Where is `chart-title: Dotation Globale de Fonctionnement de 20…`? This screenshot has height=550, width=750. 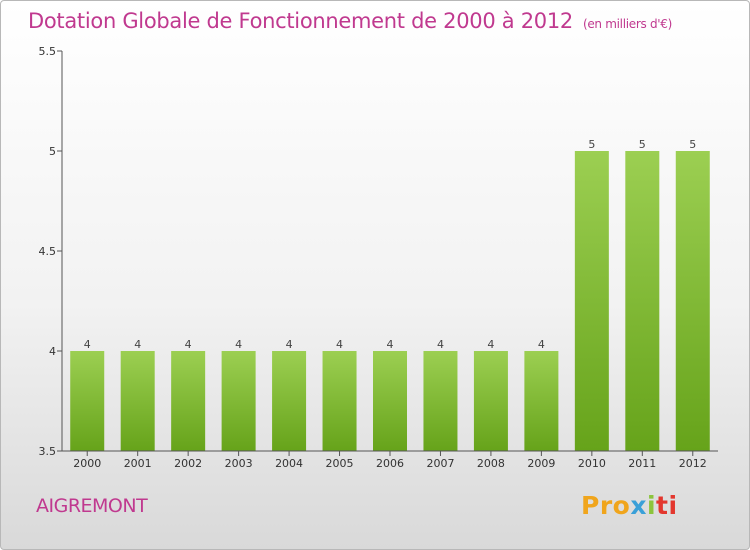 chart-title: Dotation Globale de Fonctionnement de 20… is located at coordinates (350, 21).